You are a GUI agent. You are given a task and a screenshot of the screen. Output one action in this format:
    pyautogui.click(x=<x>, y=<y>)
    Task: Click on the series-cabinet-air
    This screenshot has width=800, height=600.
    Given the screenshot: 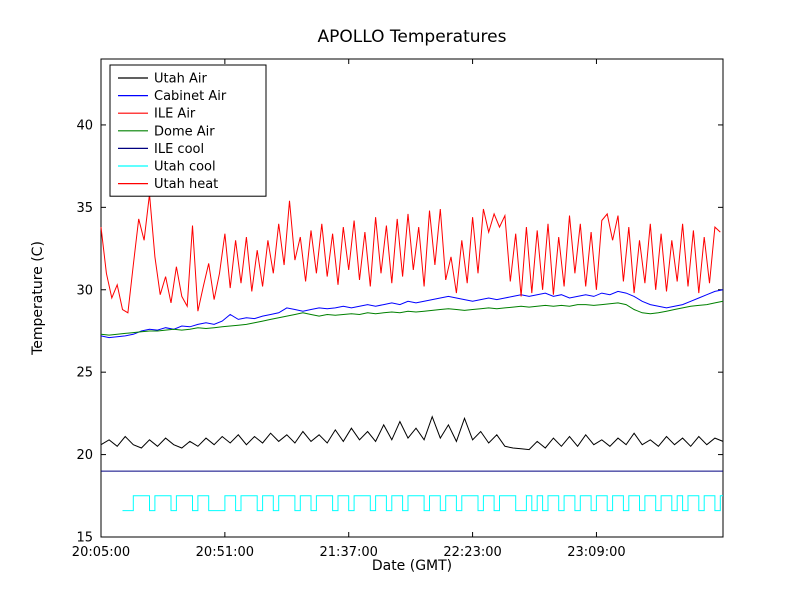 What is the action you would take?
    pyautogui.click(x=412, y=314)
    